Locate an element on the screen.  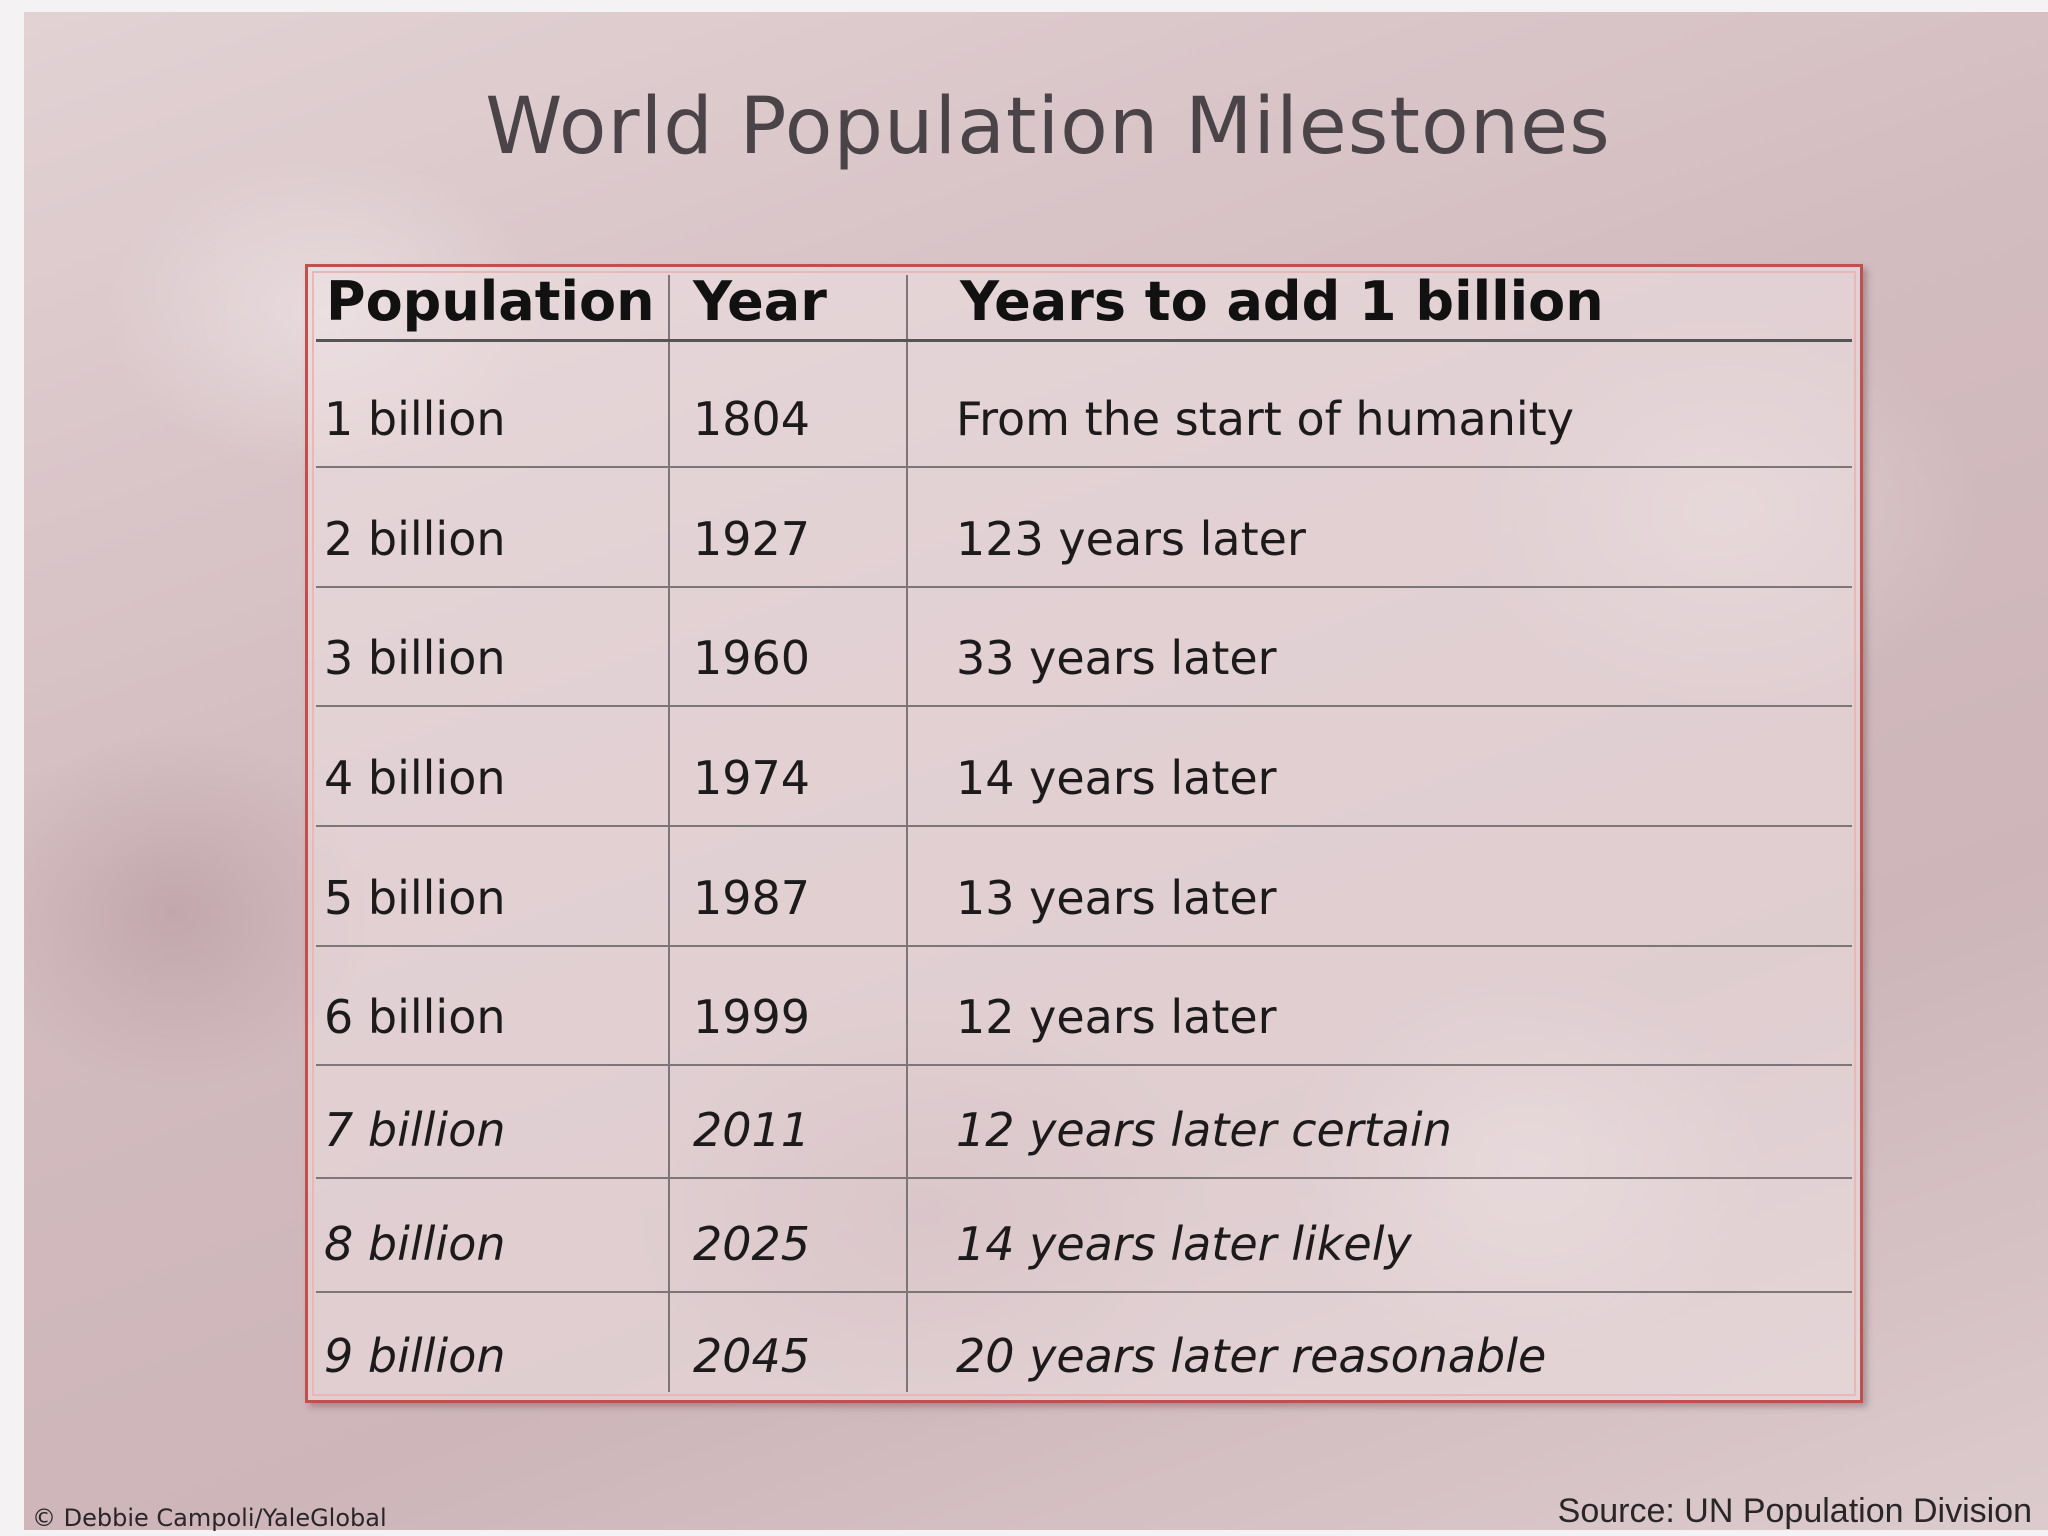
table-cell: 4 billion is located at coordinates (415, 778).